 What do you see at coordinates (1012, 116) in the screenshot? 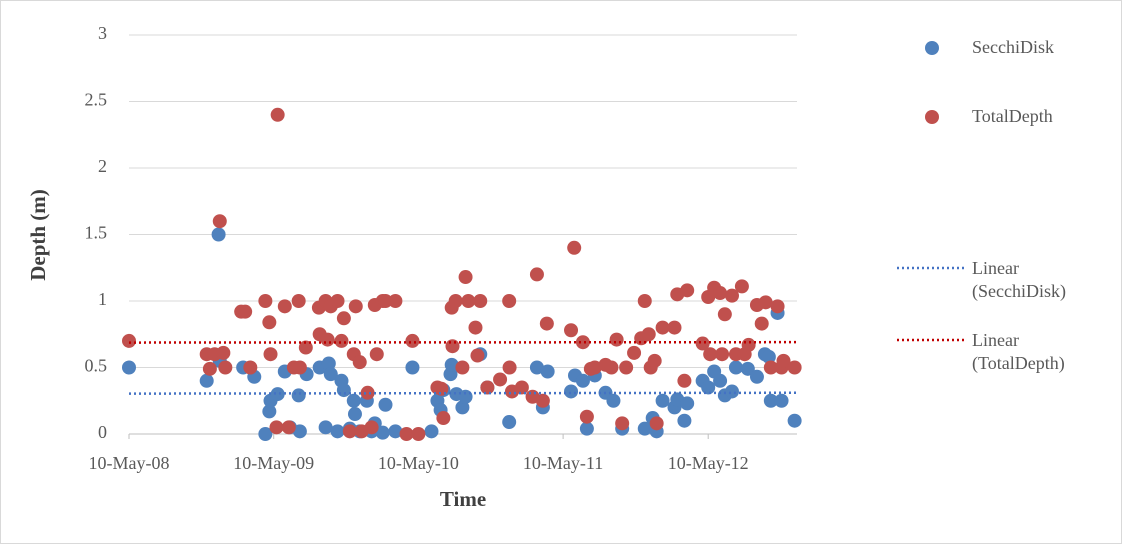
I see `legend-label: TotalDepth` at bounding box center [1012, 116].